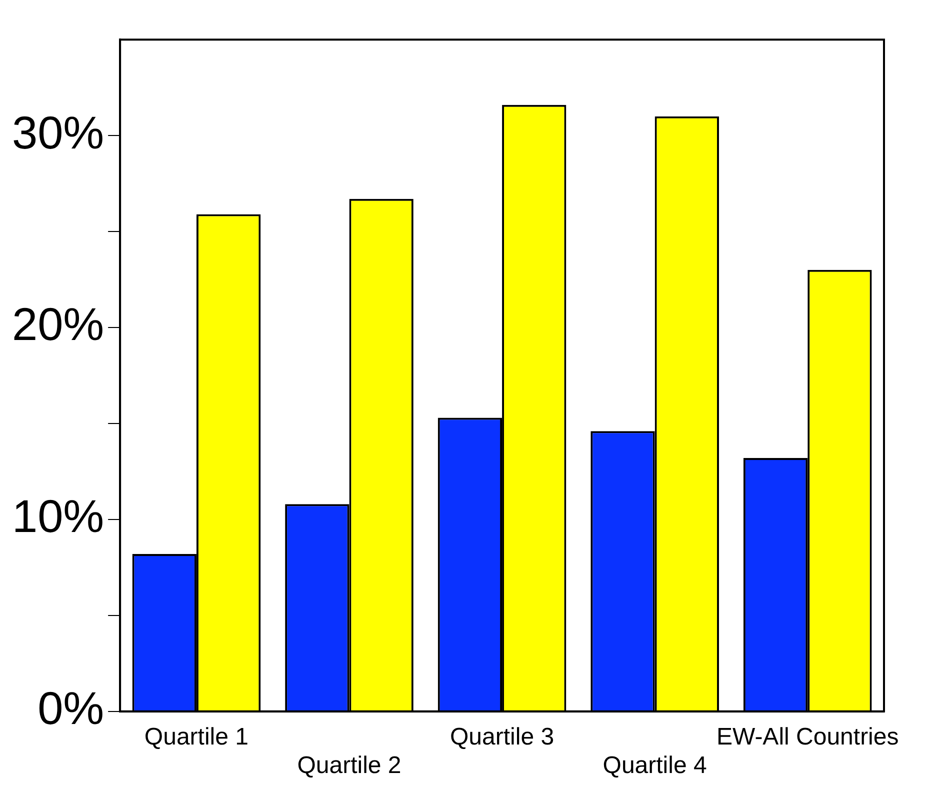 The image size is (932, 801). I want to click on x-tick-label: Quartile 4, so click(654, 766).